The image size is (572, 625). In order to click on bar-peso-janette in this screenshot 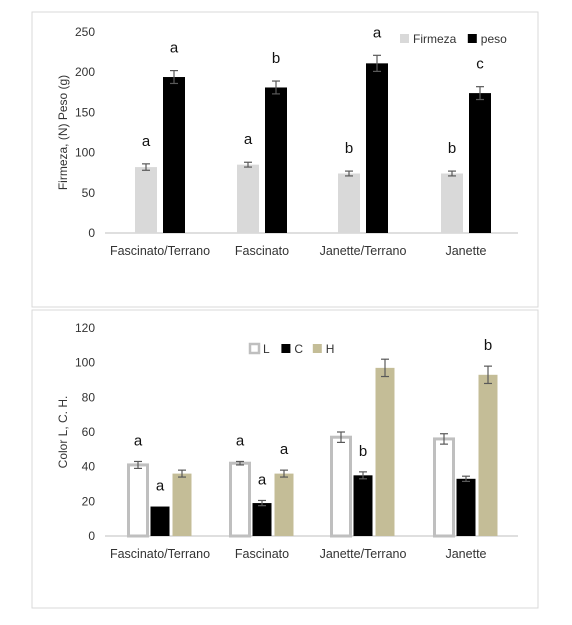, I will do `click(480, 163)`.